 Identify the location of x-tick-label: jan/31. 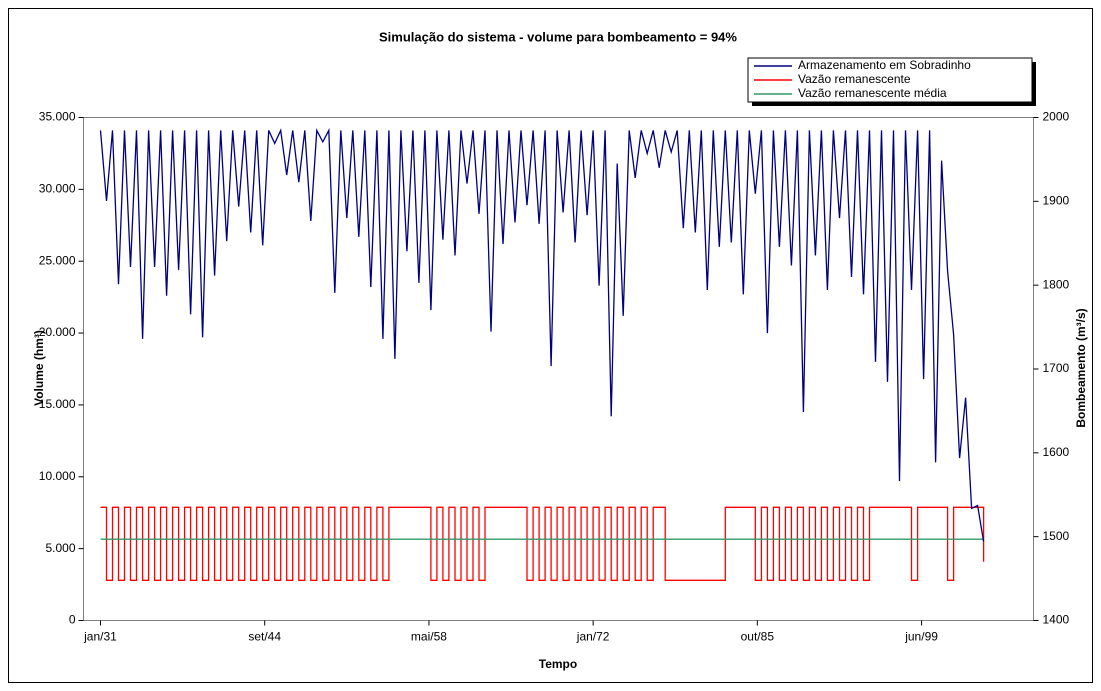
(100, 637).